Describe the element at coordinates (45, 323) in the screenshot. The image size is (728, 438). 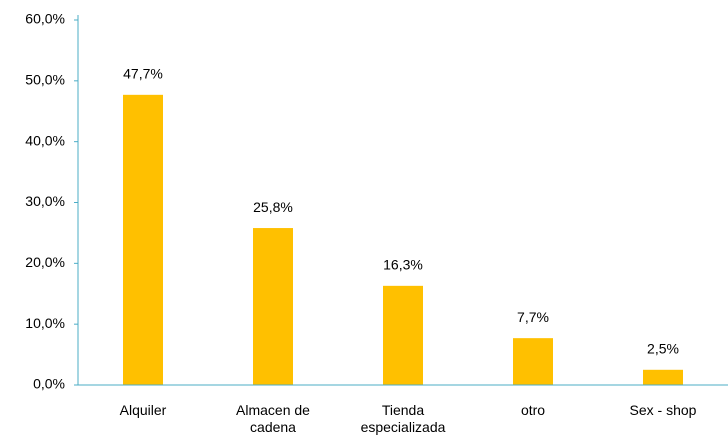
I see `y-tick-label: 10,0%` at that location.